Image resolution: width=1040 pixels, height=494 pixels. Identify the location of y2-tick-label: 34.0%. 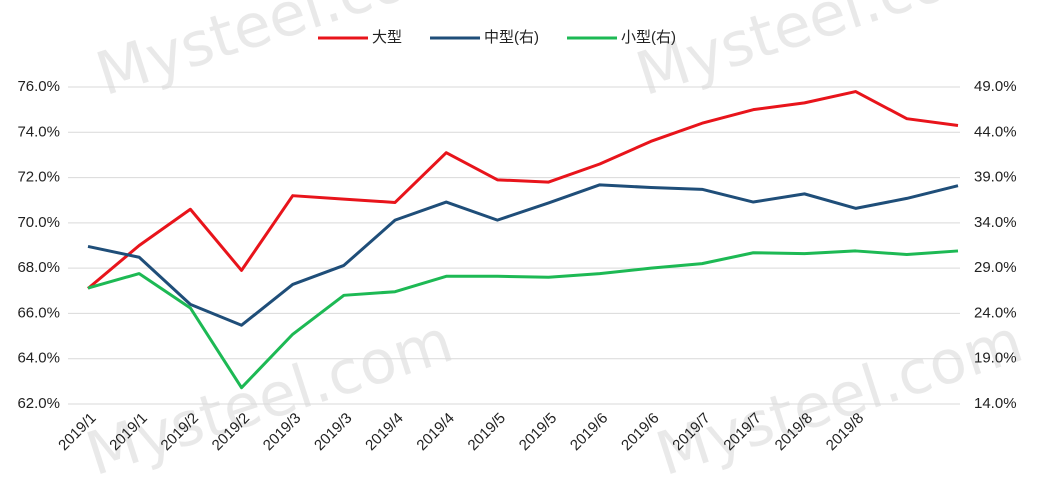
(995, 222).